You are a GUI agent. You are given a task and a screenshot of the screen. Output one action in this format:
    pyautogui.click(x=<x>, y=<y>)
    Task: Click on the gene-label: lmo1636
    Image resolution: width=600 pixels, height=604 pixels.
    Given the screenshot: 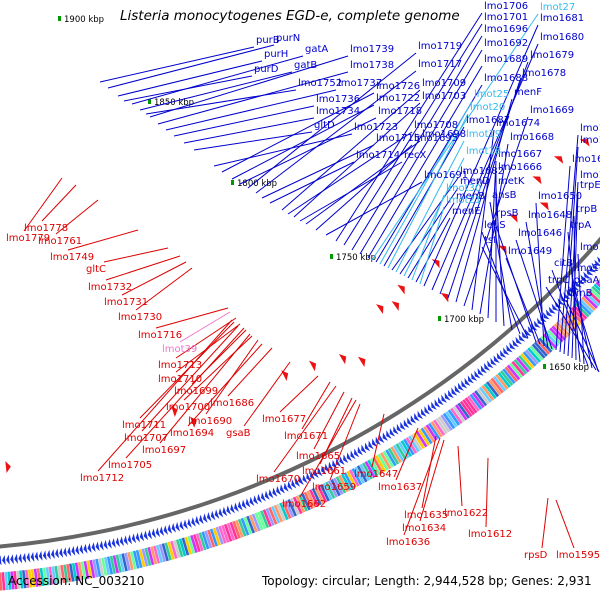 What is the action you would take?
    pyautogui.click(x=408, y=542)
    